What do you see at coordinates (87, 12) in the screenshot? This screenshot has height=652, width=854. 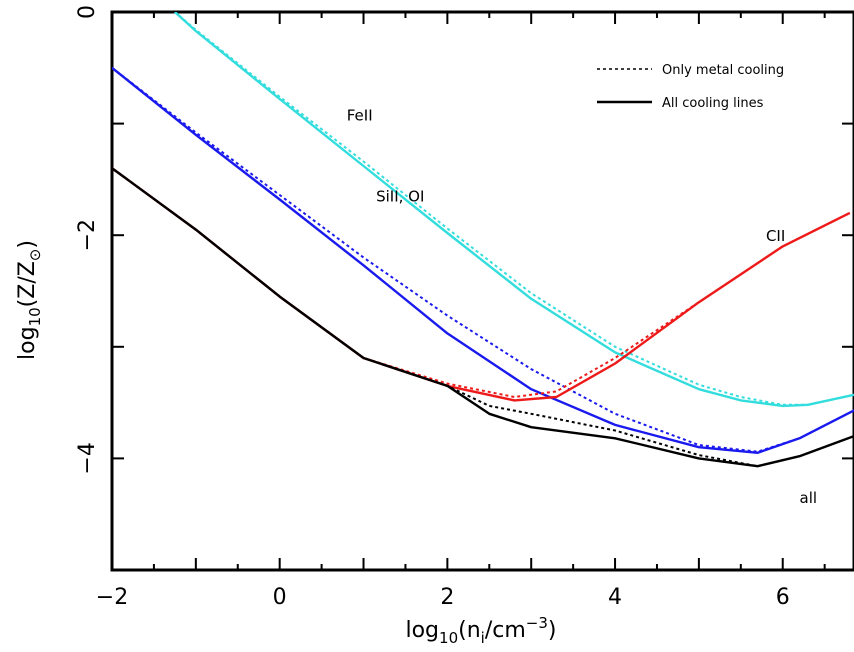 I see `y-tick-label: 0` at bounding box center [87, 12].